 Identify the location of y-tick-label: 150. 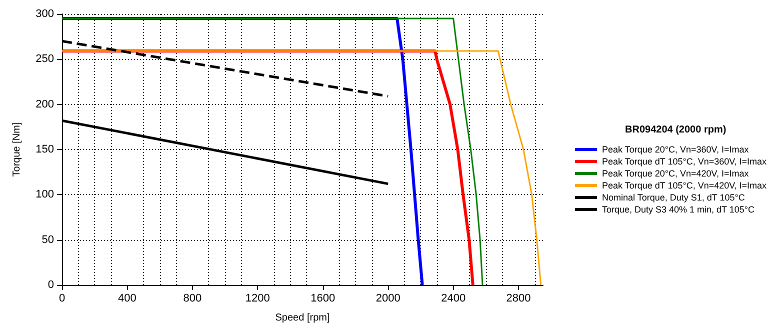
(45, 150).